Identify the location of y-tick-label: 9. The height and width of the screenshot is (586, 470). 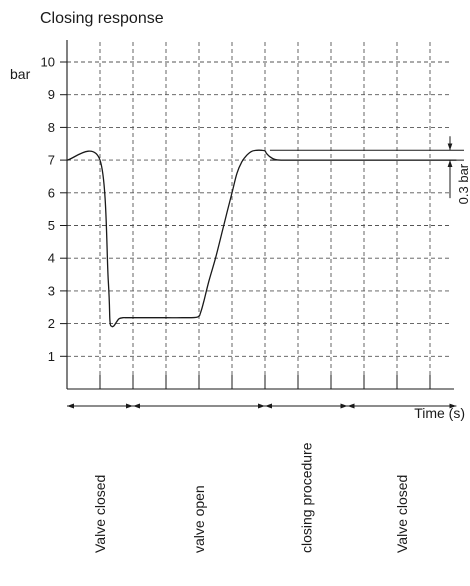
(51, 94).